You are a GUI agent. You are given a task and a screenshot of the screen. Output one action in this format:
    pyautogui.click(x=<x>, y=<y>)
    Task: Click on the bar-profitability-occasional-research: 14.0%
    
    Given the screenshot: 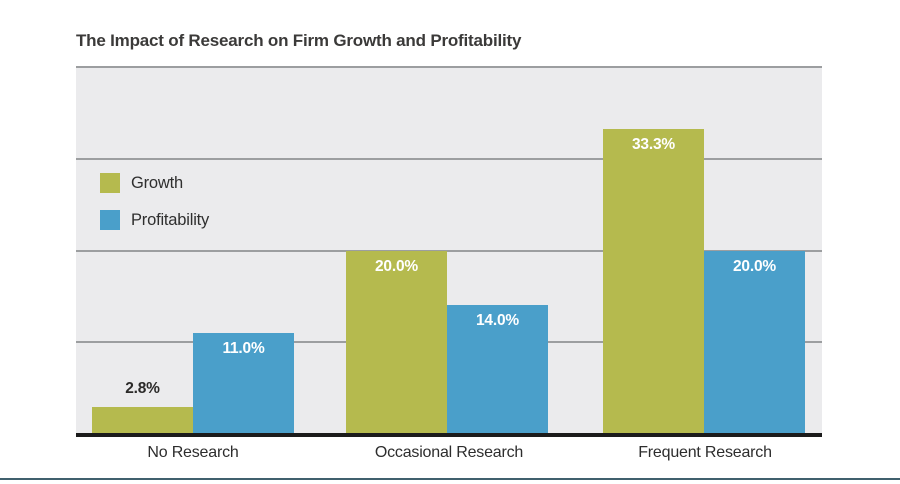 What is the action you would take?
    pyautogui.click(x=497, y=369)
    